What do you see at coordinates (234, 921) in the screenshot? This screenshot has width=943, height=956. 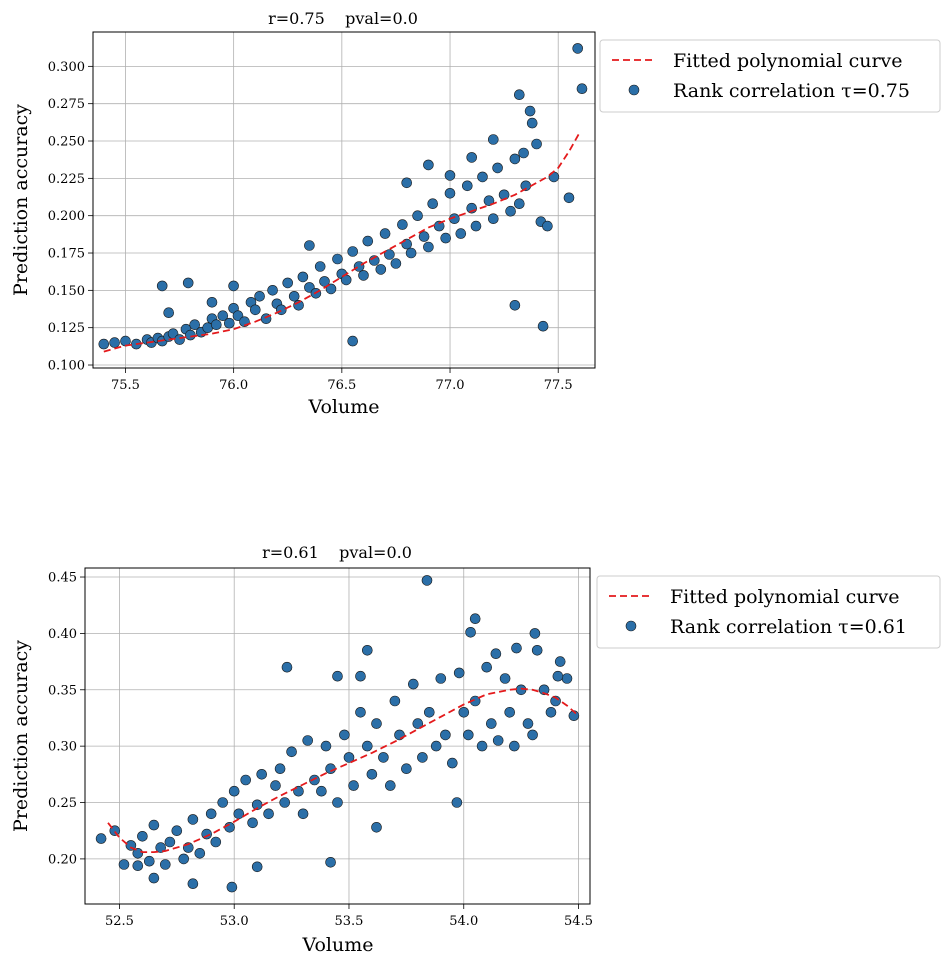 I see `chart-2-x-tick-label: 53.0` at bounding box center [234, 921].